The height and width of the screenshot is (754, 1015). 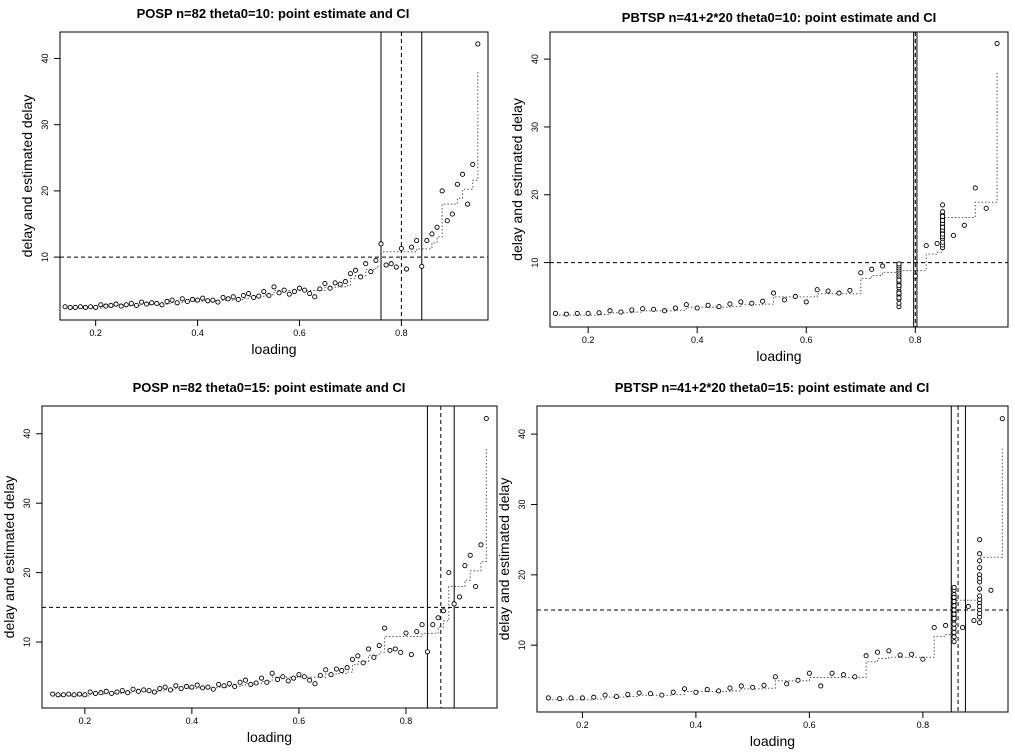 What do you see at coordinates (806, 340) in the screenshot?
I see `x-tick-label: 0.6` at bounding box center [806, 340].